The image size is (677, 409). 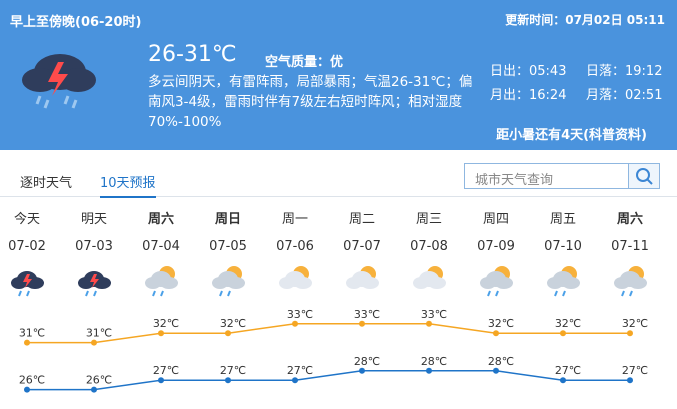 I want to click on day-name: 周二, so click(x=362, y=219).